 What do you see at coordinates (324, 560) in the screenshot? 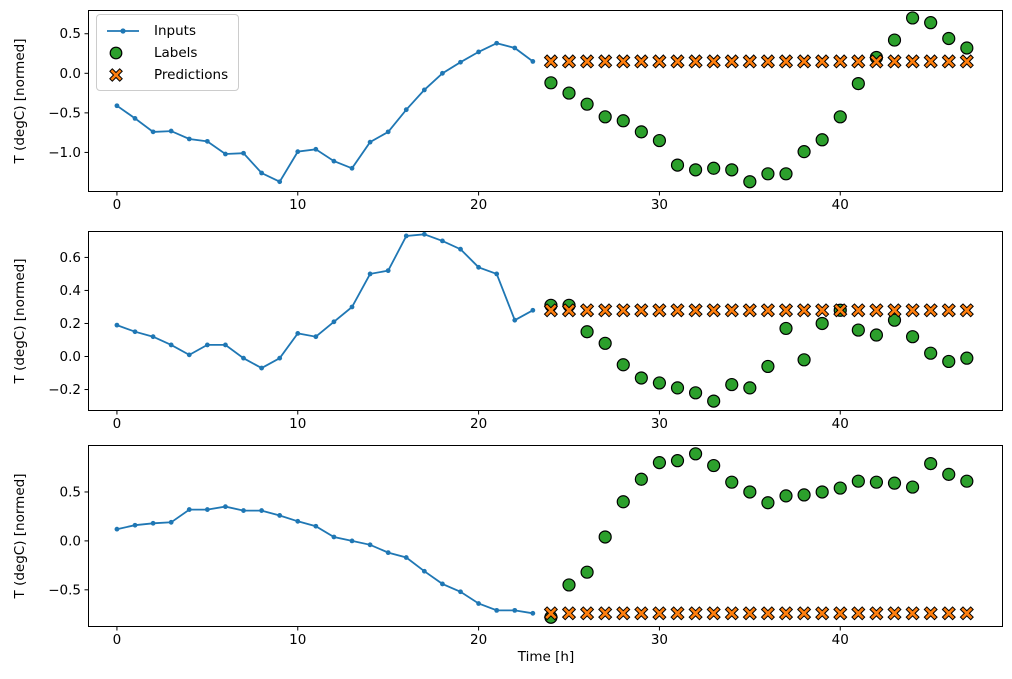
I see `inputs-line` at bounding box center [324, 560].